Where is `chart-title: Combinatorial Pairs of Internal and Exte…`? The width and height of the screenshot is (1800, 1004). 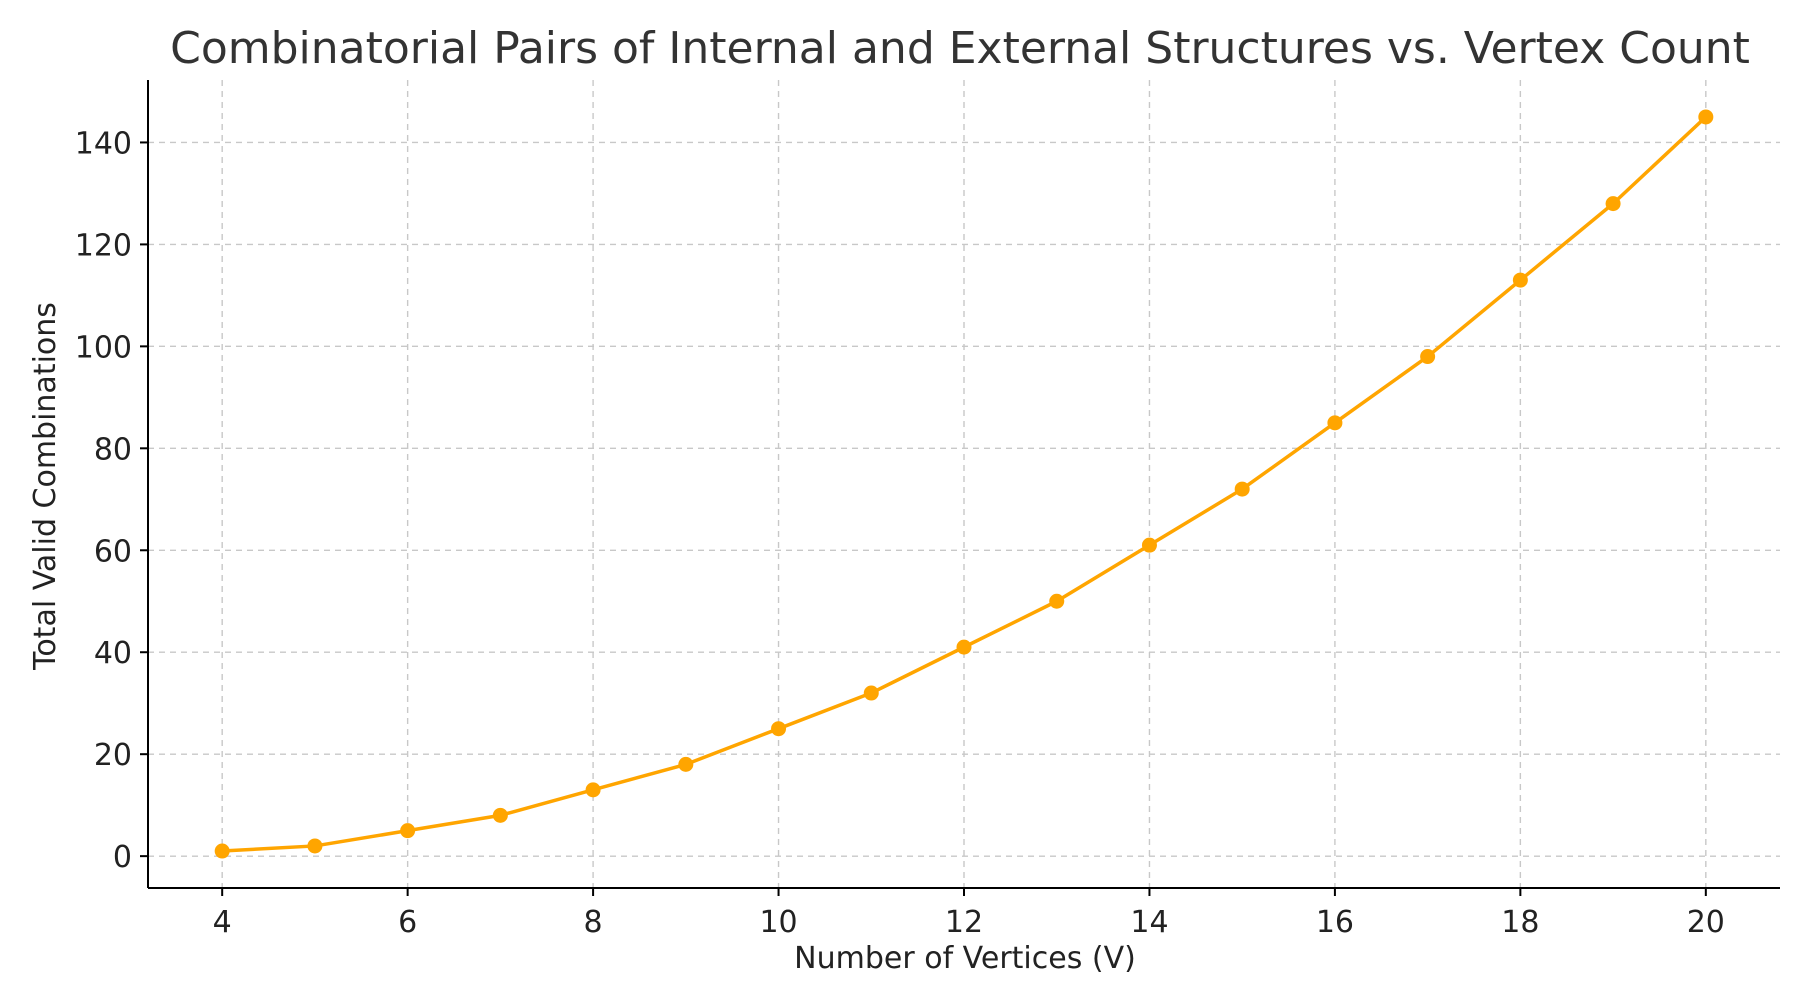
chart-title: Combinatorial Pairs of Internal and Exte… is located at coordinates (960, 48).